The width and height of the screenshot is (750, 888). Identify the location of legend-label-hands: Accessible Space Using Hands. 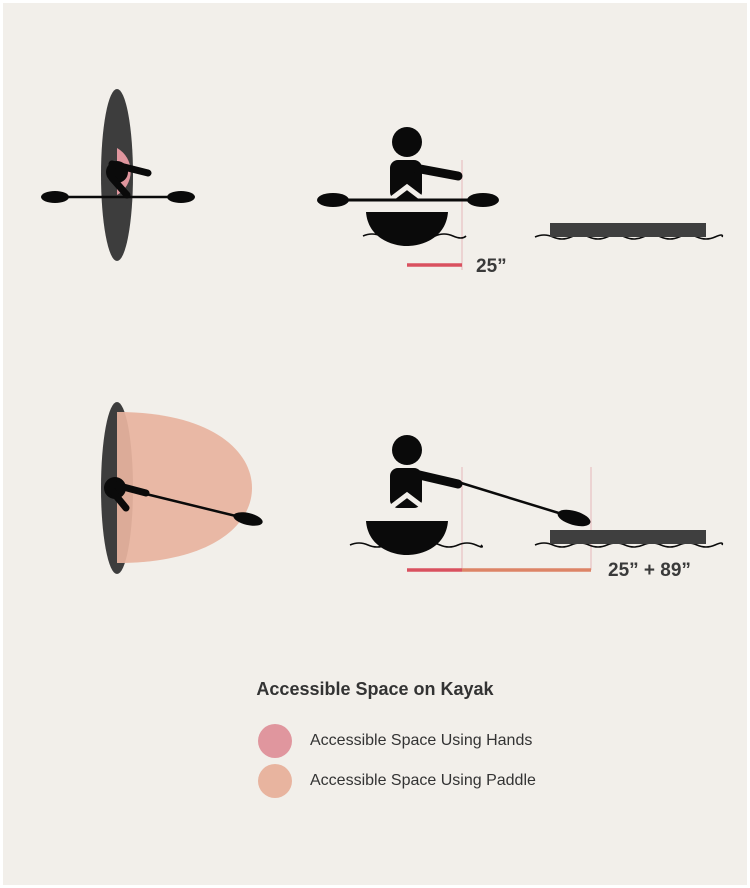
(421, 740).